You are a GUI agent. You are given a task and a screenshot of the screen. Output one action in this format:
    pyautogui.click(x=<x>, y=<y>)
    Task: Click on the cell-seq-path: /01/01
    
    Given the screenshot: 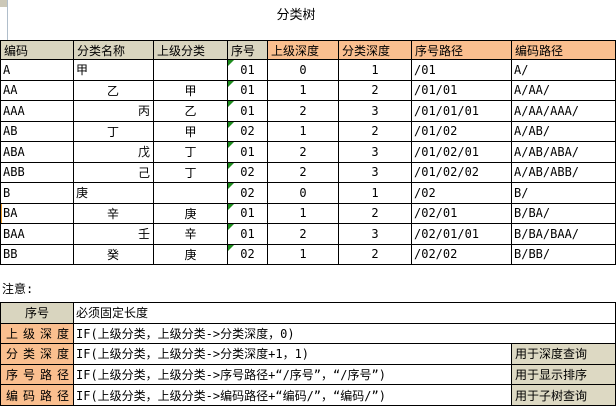 What is the action you would take?
    pyautogui.click(x=461, y=90)
    